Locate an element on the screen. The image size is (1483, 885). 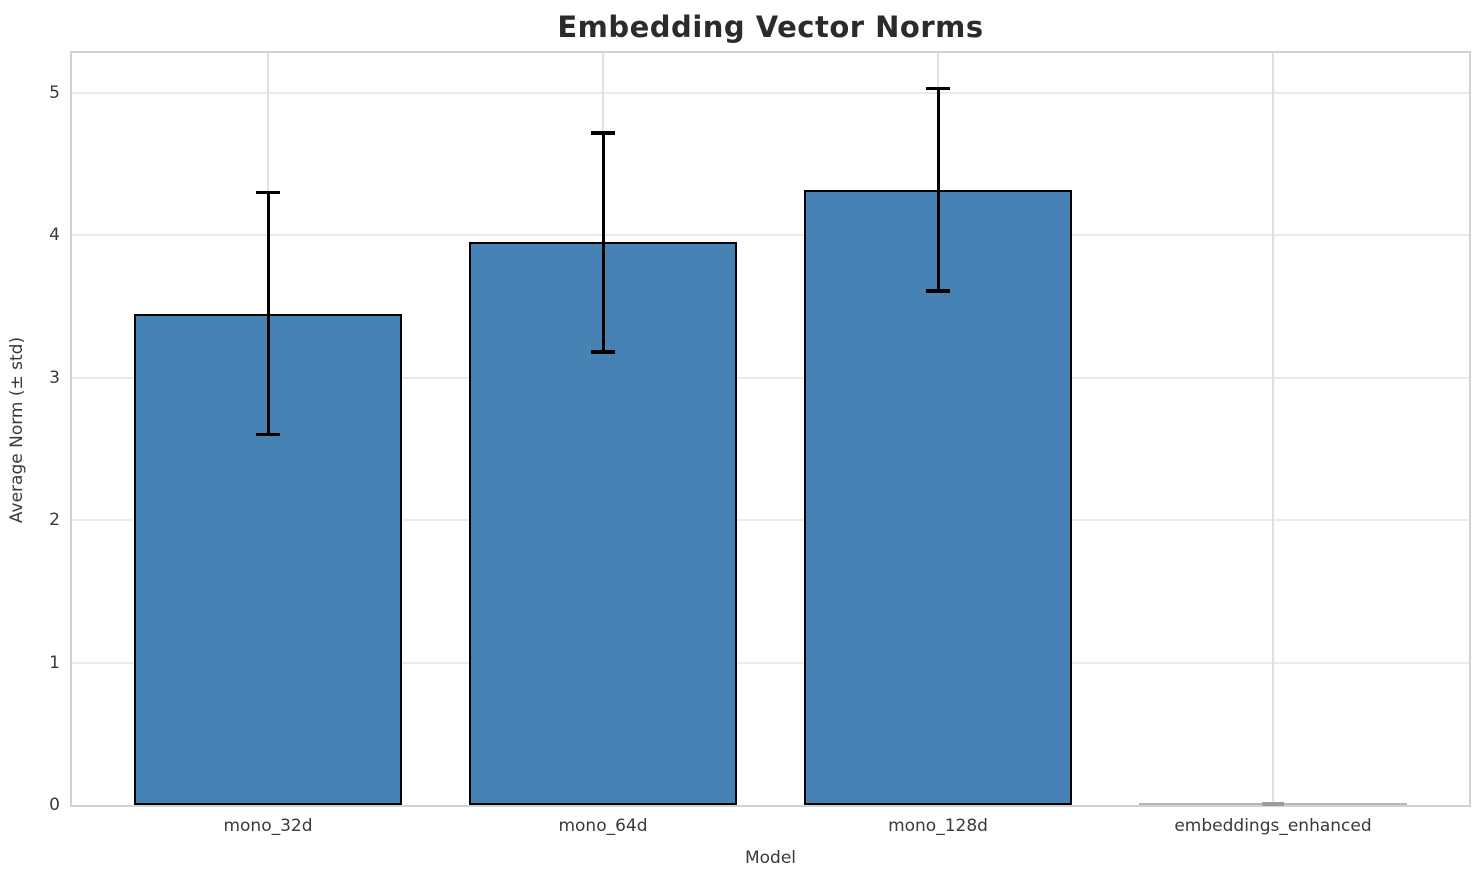
error-bar-mono_32d is located at coordinates (268, 313).